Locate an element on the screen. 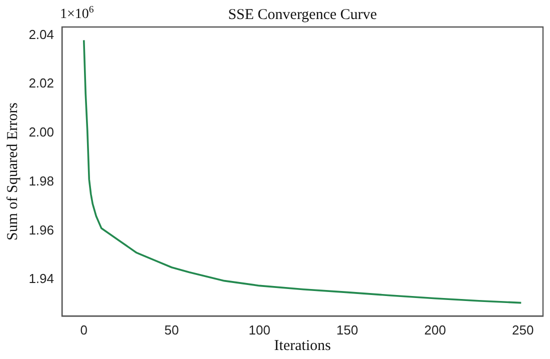 The width and height of the screenshot is (550, 359). y-tick-label: 1.98 is located at coordinates (41, 180).